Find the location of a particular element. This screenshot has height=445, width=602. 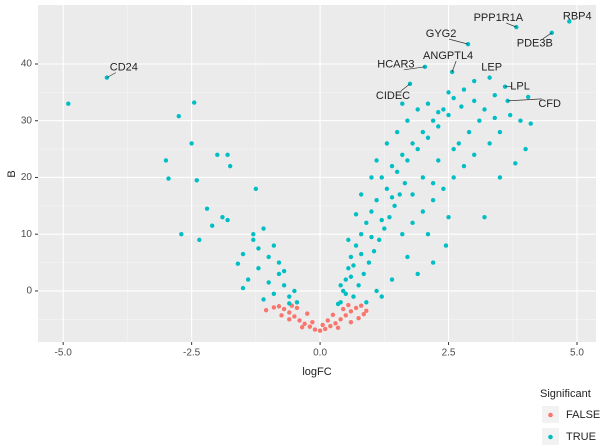

annotation: PDE3B is located at coordinates (535, 44).